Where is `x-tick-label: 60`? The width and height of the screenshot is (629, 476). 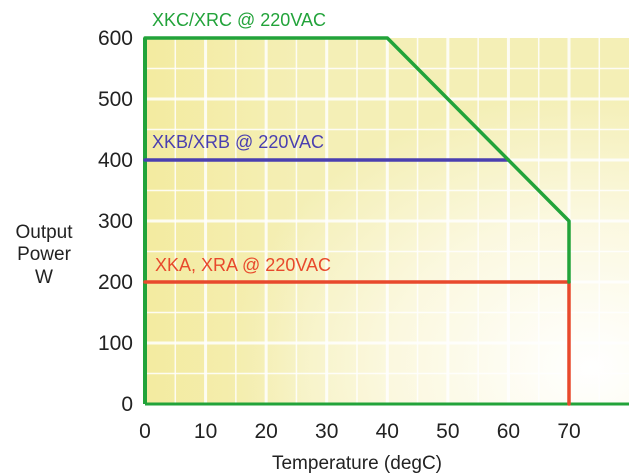 x-tick-label: 60 is located at coordinates (508, 431).